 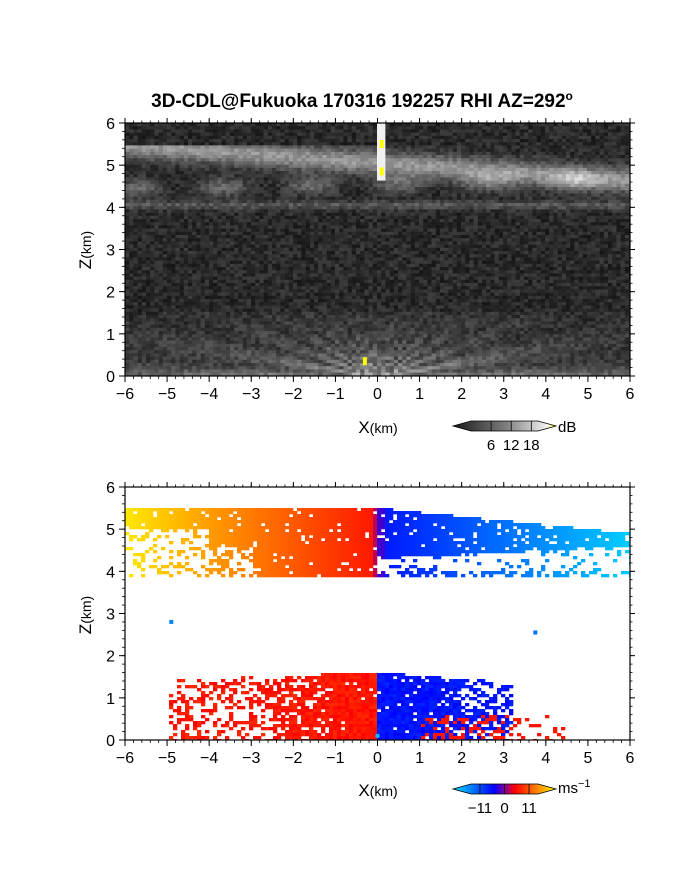 I want to click on colorbar-tick-label: 11, so click(x=529, y=808).